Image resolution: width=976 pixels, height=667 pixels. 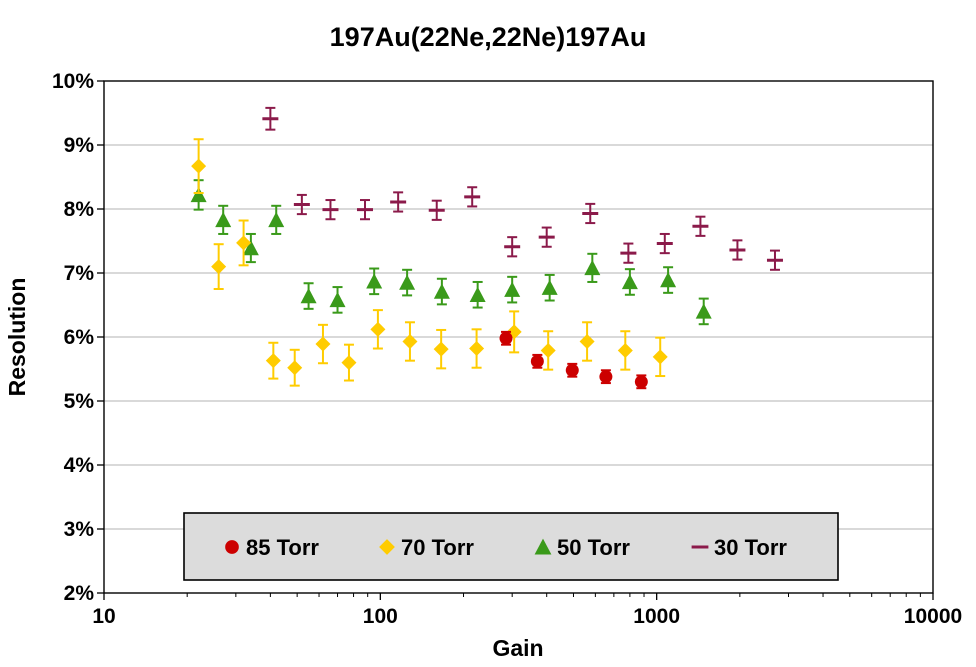 I want to click on y-axis-label: Resolution, so click(x=17, y=337).